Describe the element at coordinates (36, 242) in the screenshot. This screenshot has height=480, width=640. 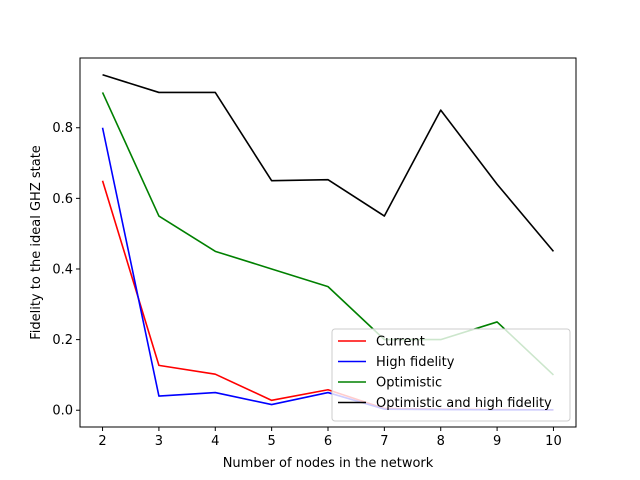
I see `y-axis-label: Fidelity to the ideal GHZ state` at that location.